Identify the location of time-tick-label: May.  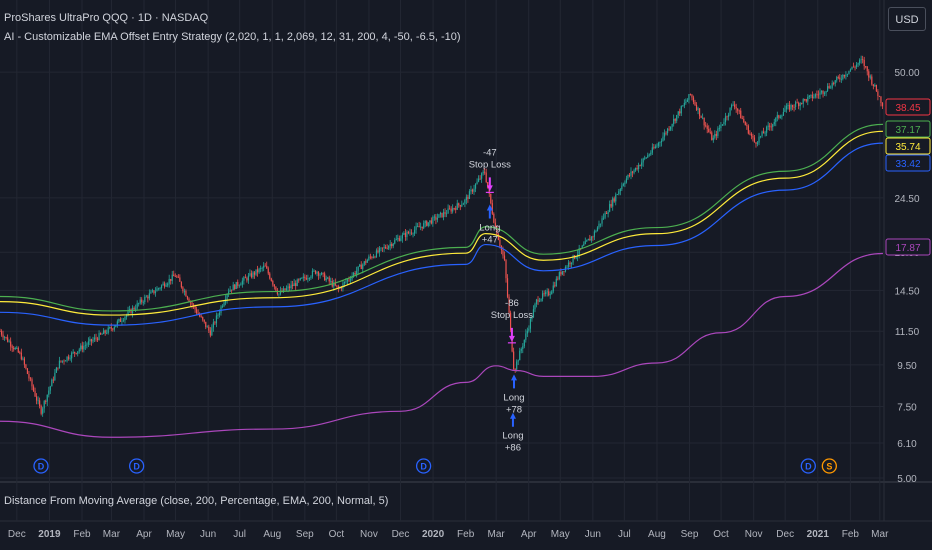
(560, 534).